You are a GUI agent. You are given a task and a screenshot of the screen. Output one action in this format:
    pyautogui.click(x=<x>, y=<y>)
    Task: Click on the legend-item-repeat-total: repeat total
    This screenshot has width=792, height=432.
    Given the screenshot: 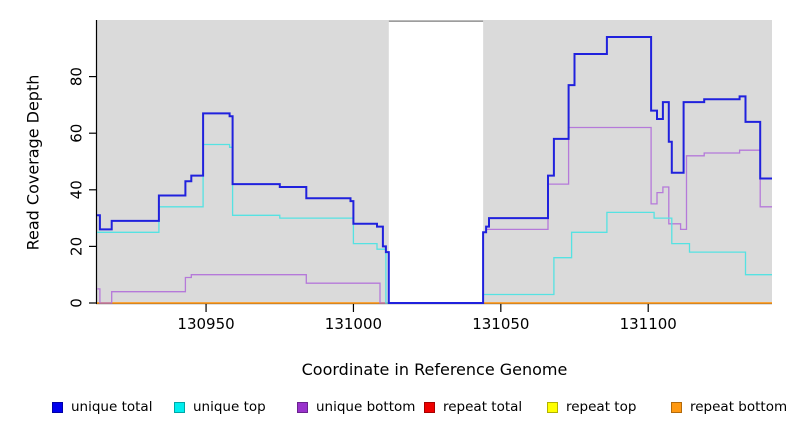 What is the action you would take?
    pyautogui.click(x=473, y=407)
    